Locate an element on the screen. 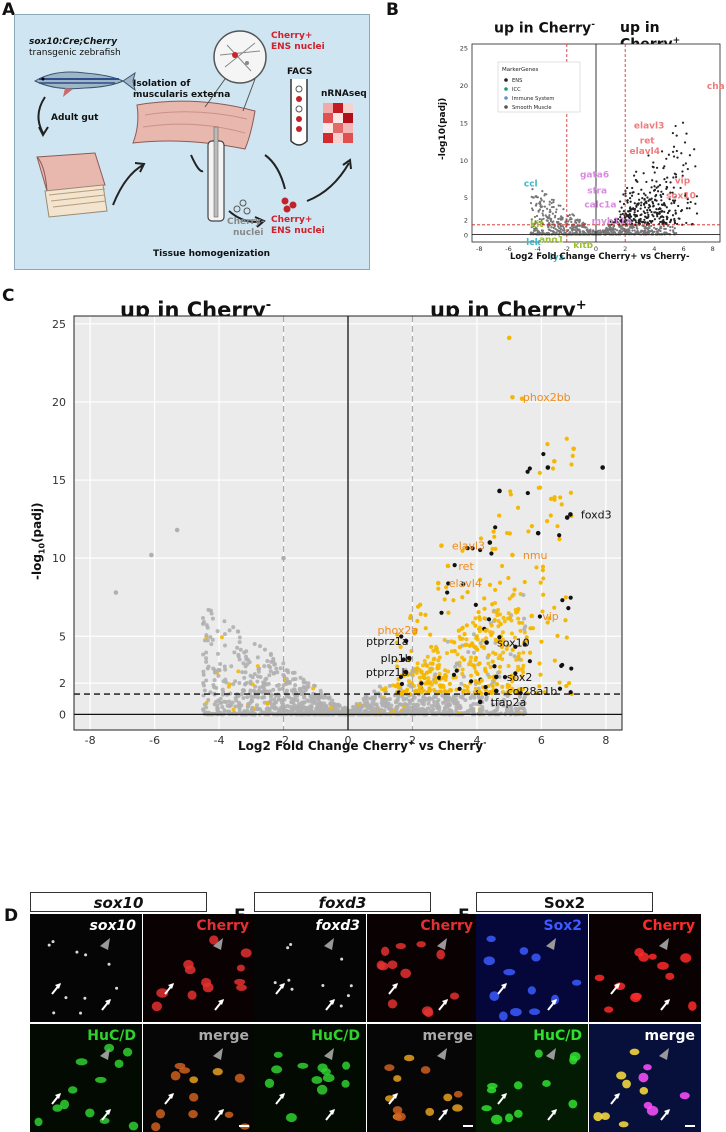 This screenshot has height=1132, width=726. b-xtick-label: 4 is located at coordinates (654, 249).